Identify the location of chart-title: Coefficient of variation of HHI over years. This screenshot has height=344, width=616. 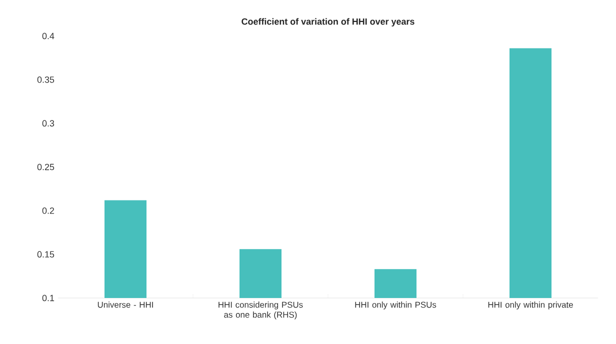
(328, 22).